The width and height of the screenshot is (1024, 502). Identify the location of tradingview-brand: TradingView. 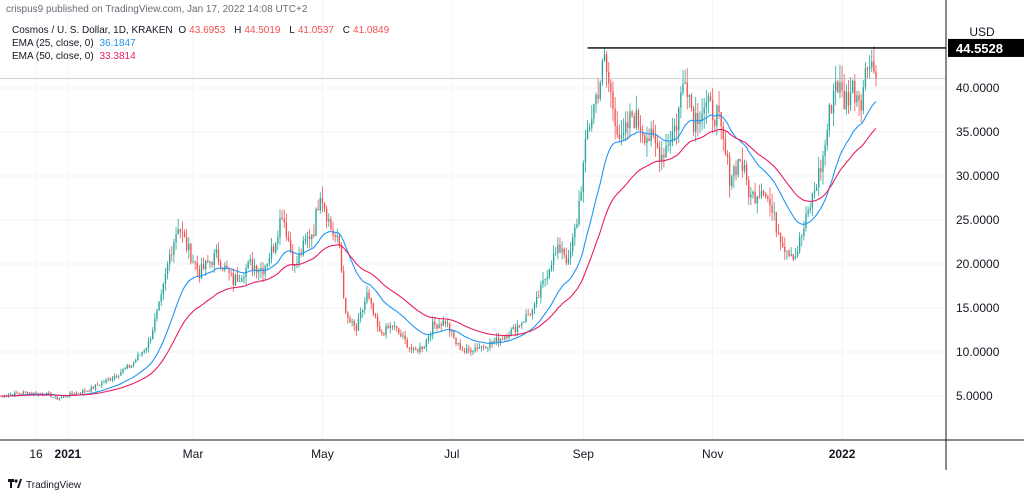
(54, 485).